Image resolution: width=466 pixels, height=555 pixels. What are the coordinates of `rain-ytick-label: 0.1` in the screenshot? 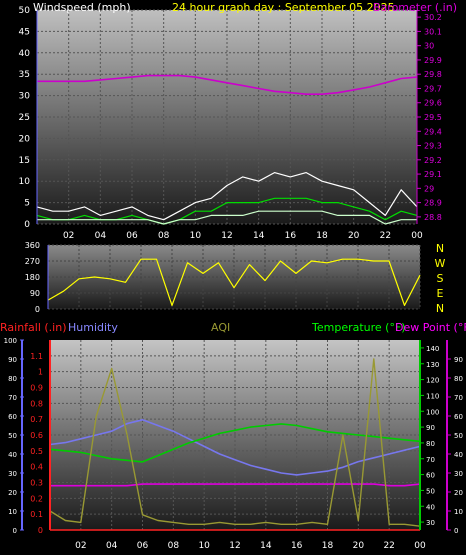 It's located at (36, 514).